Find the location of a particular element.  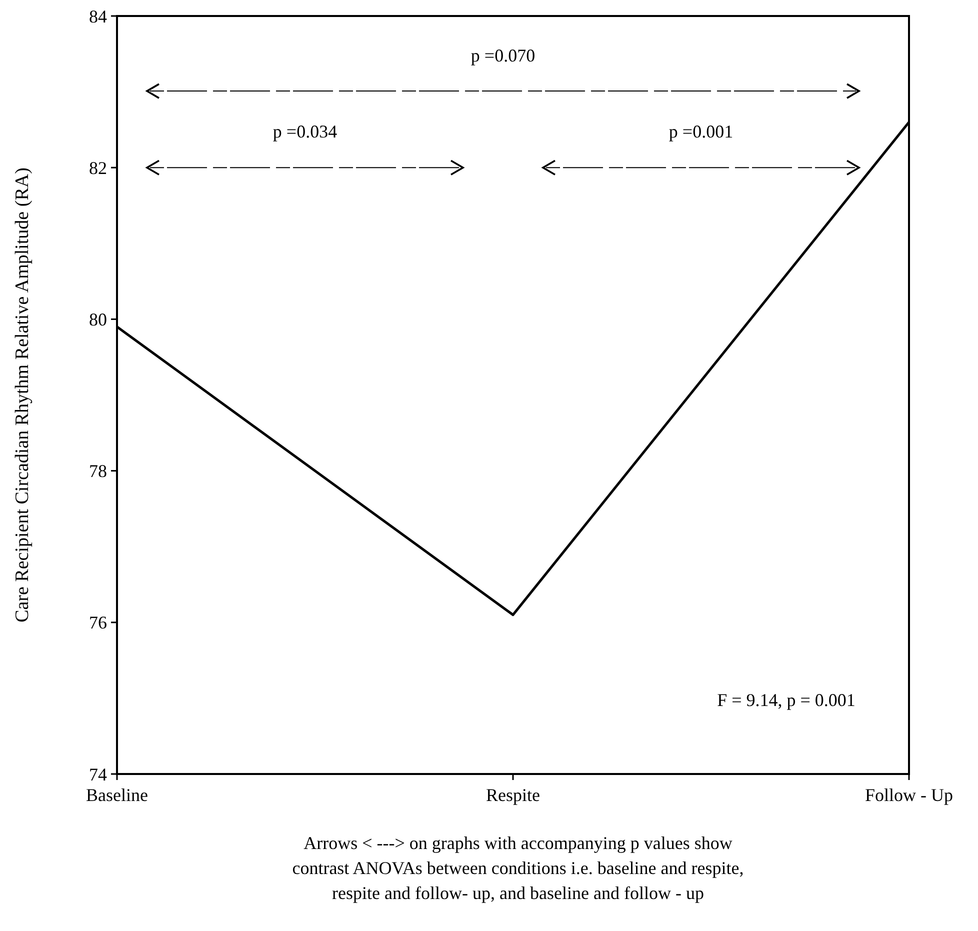

x-tick-label: Baseline is located at coordinates (117, 795).